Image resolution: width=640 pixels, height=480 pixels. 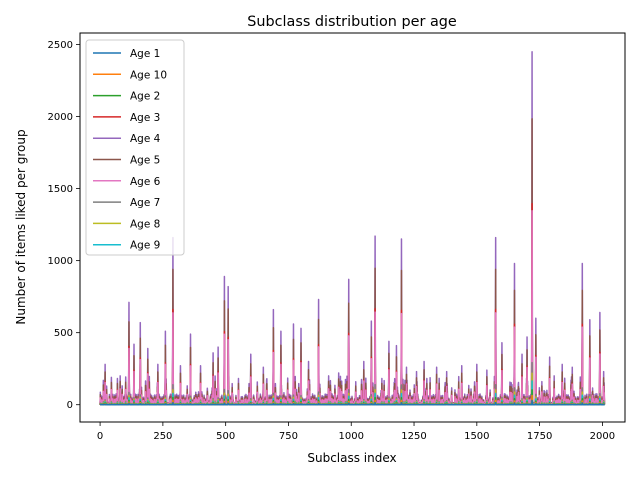 I want to click on y-tick-label: 1500, so click(x=60, y=189).